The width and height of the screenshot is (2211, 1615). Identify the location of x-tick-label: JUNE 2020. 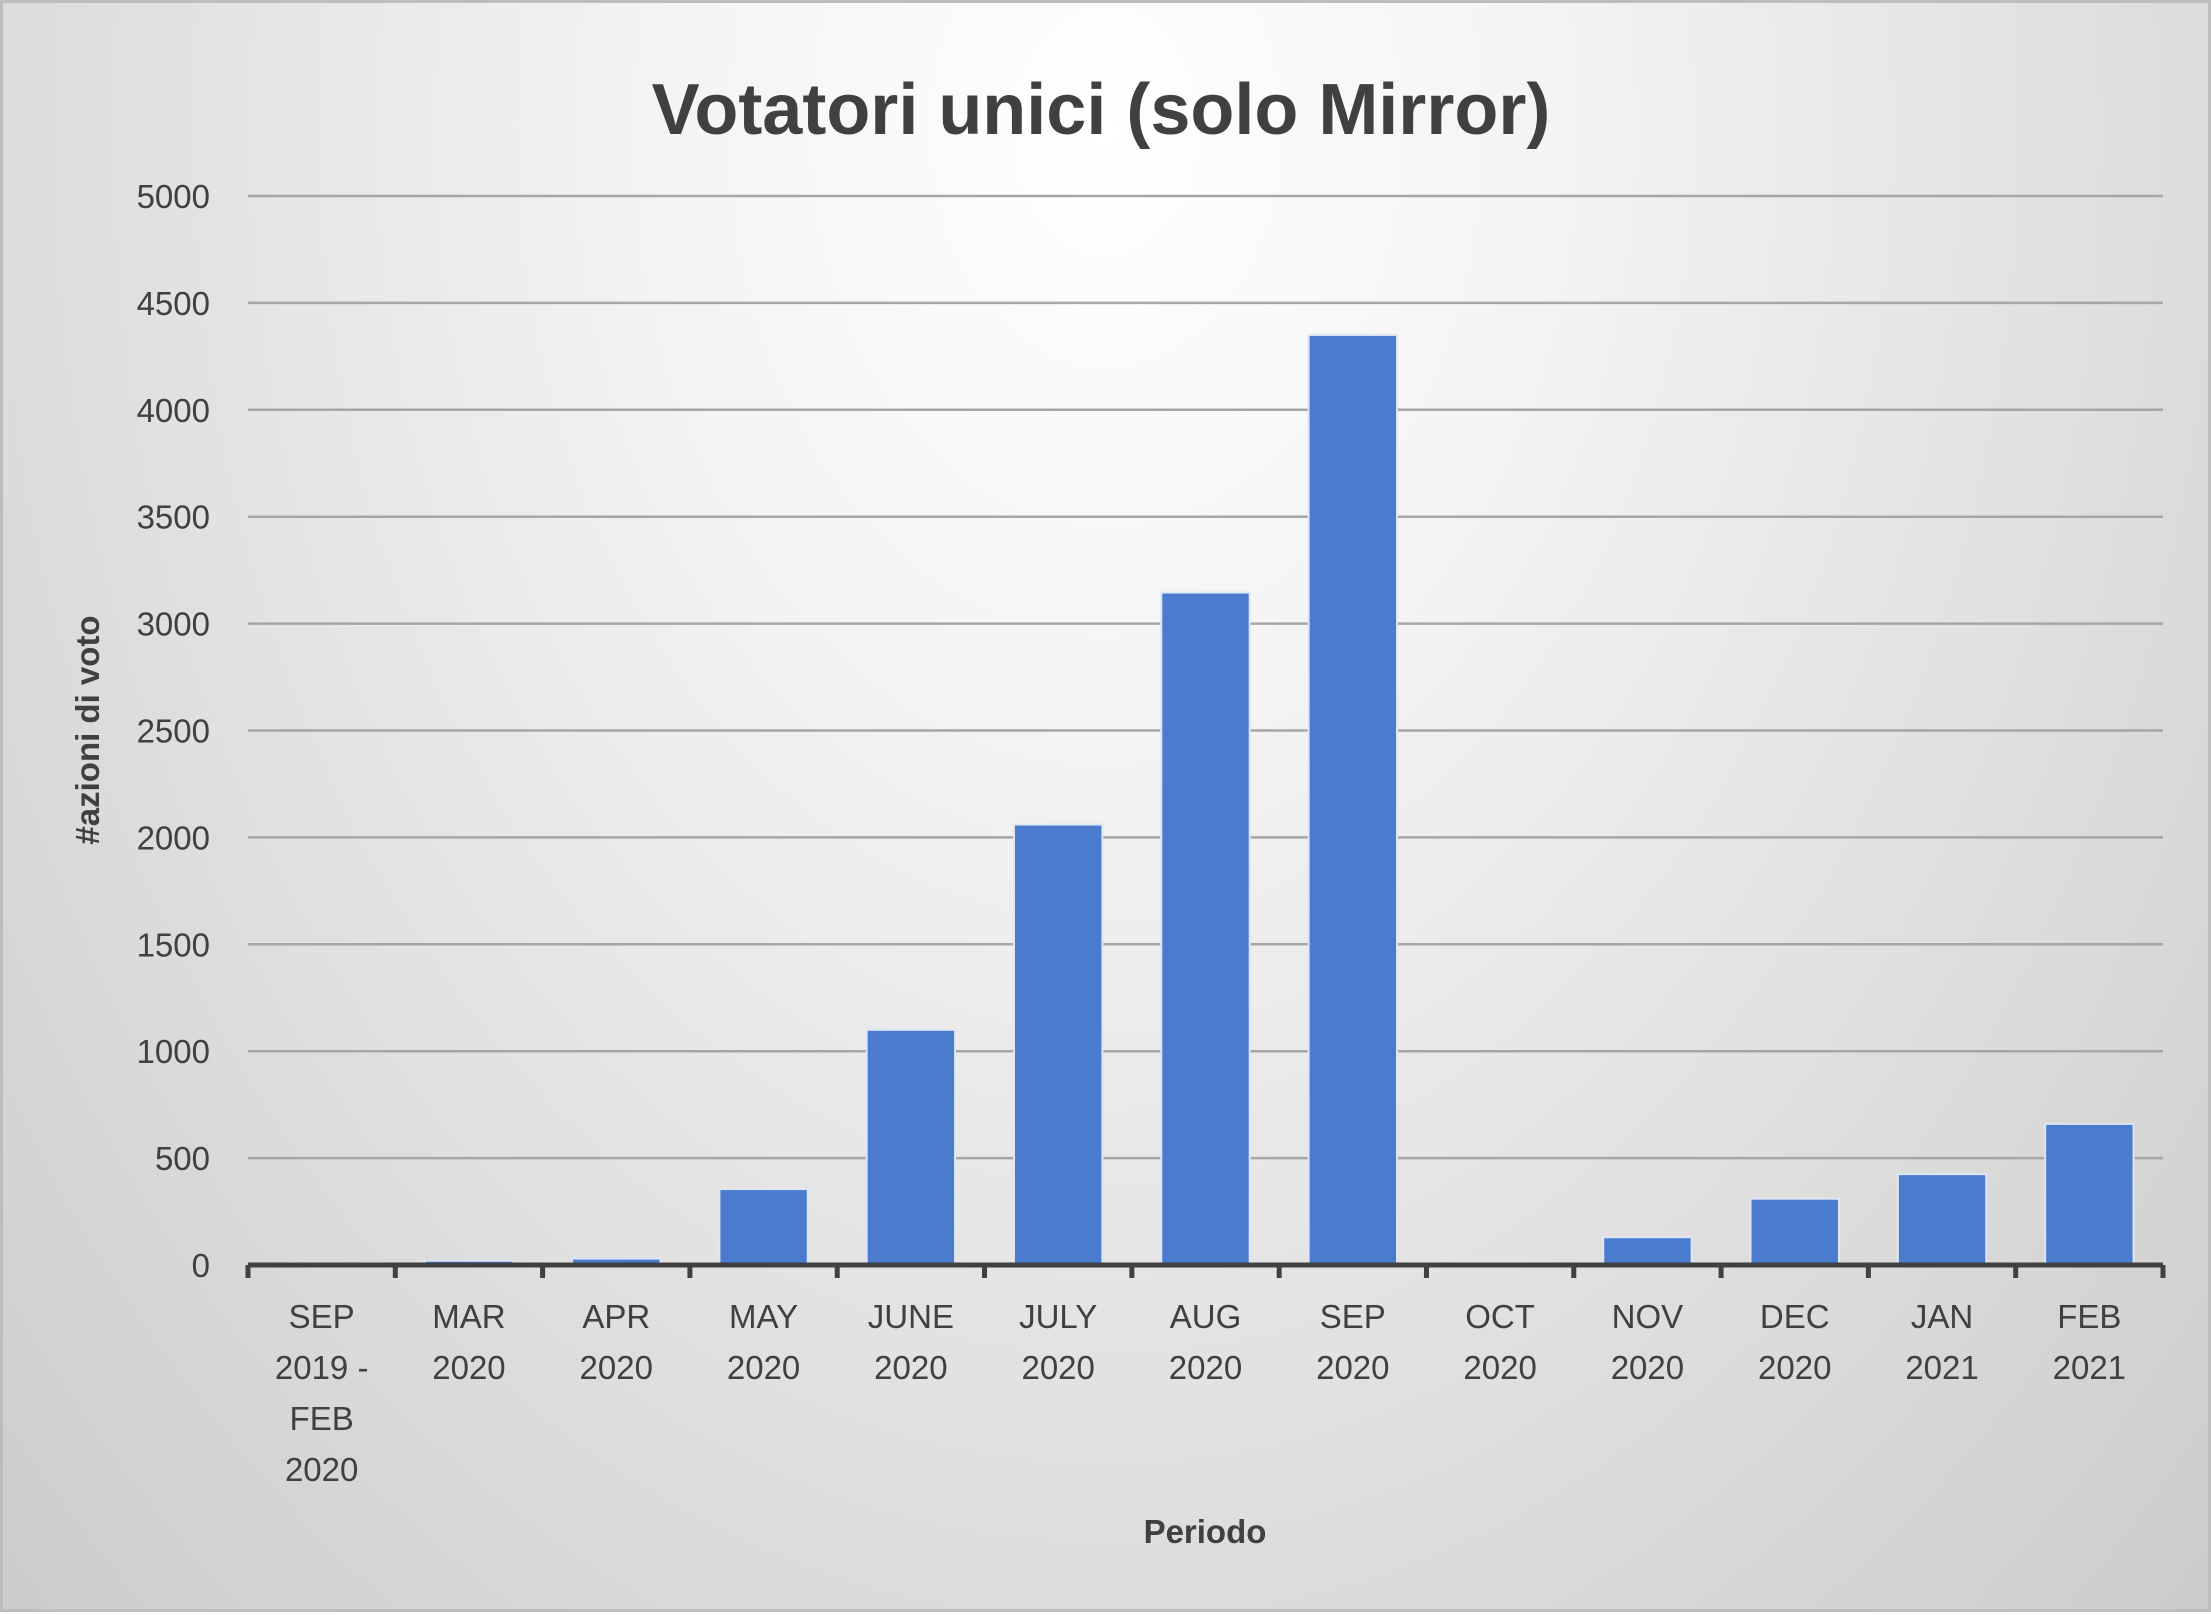
(911, 1342).